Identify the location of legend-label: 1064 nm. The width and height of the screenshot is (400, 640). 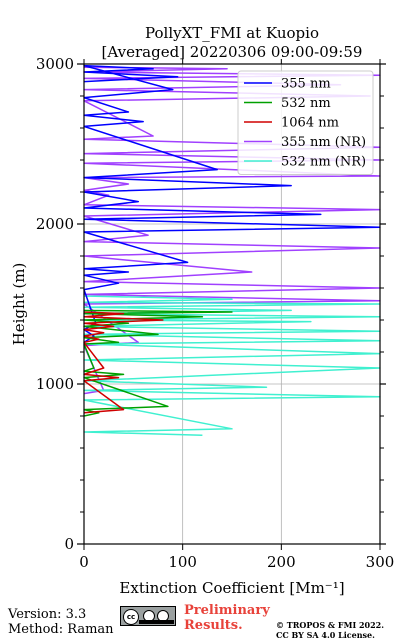
(310, 123).